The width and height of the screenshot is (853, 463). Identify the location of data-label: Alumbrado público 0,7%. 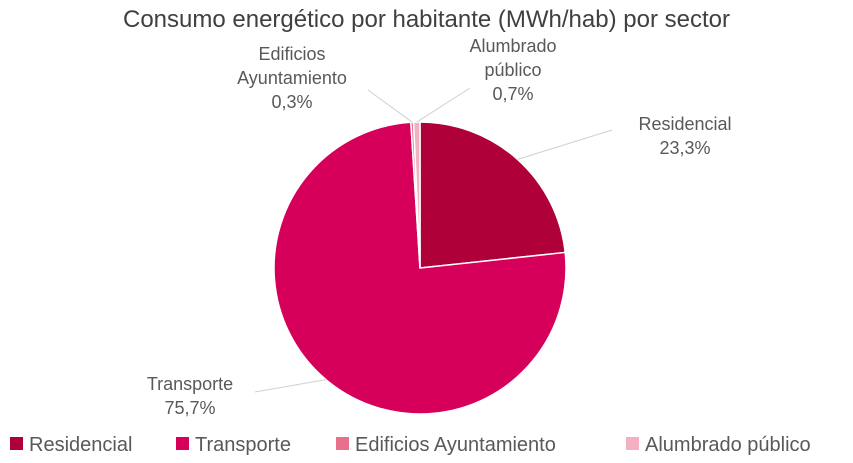
(513, 70).